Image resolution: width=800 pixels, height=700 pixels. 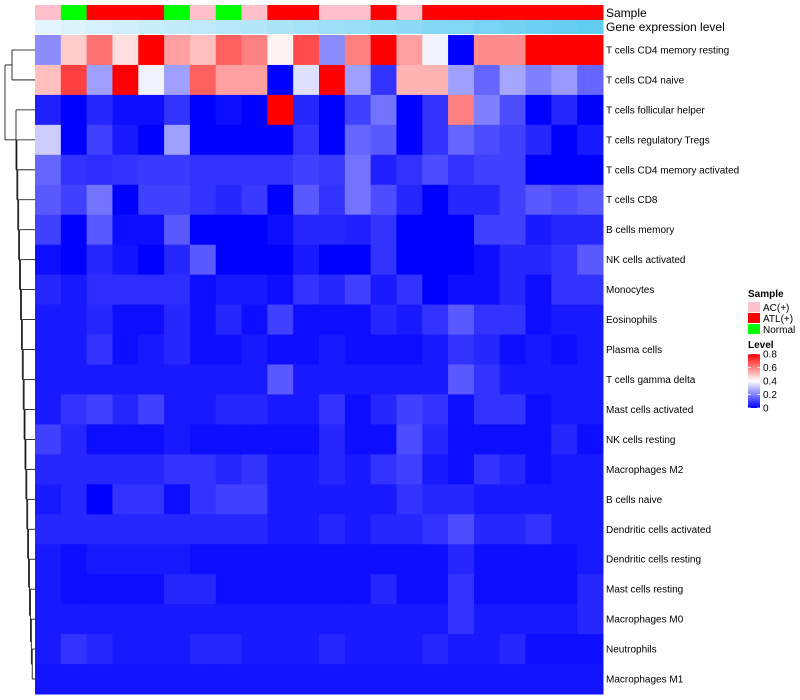 I want to click on row-label: Dendritic cells resting, so click(x=653, y=560).